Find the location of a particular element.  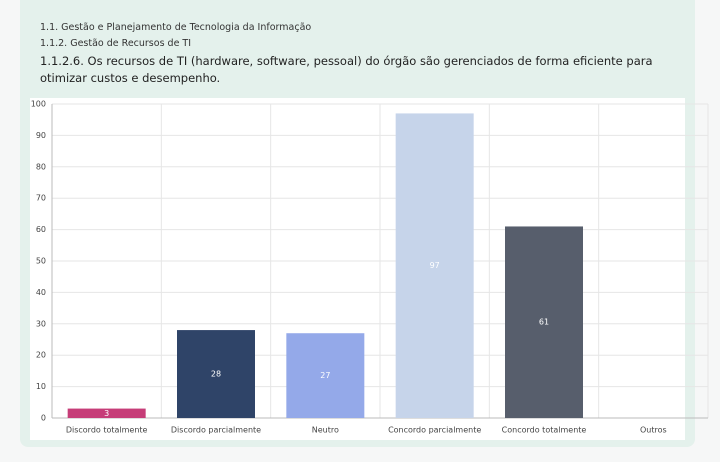

y-tick-label: 50 is located at coordinates (41, 261).